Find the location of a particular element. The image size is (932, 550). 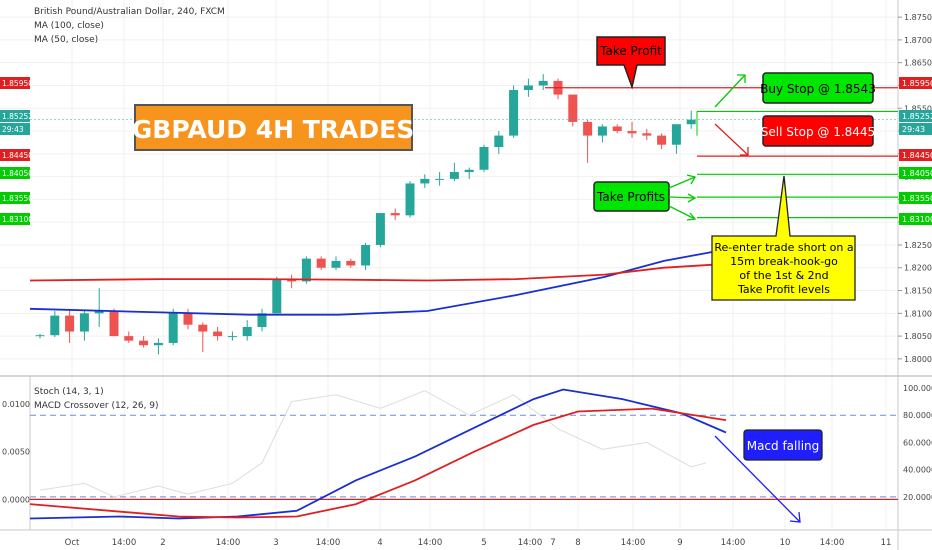

stoch-tick-label: 100.0000 is located at coordinates (917, 388).